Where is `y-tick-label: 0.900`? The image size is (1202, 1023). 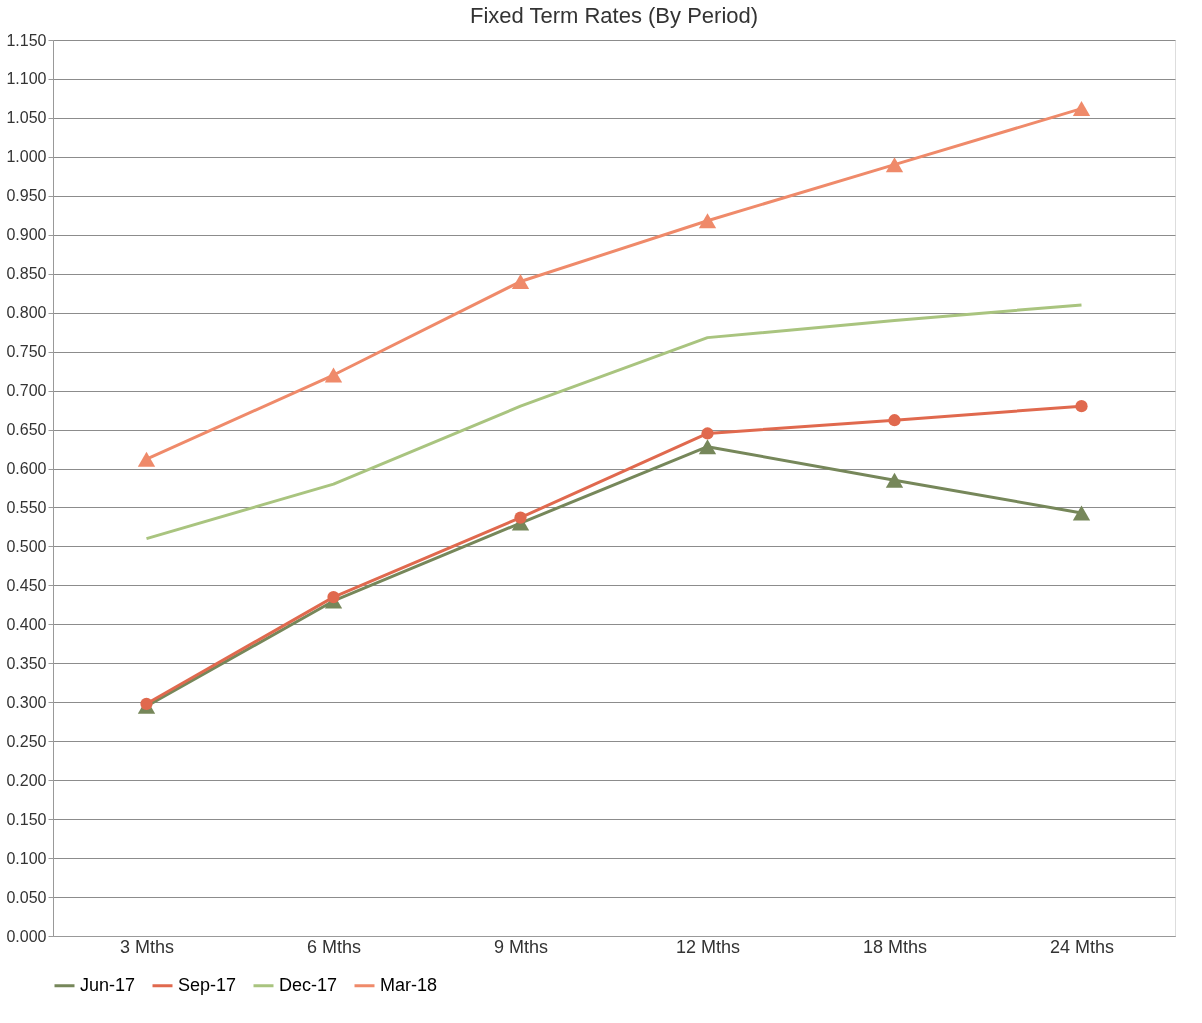
y-tick-label: 0.900 is located at coordinates (26, 235).